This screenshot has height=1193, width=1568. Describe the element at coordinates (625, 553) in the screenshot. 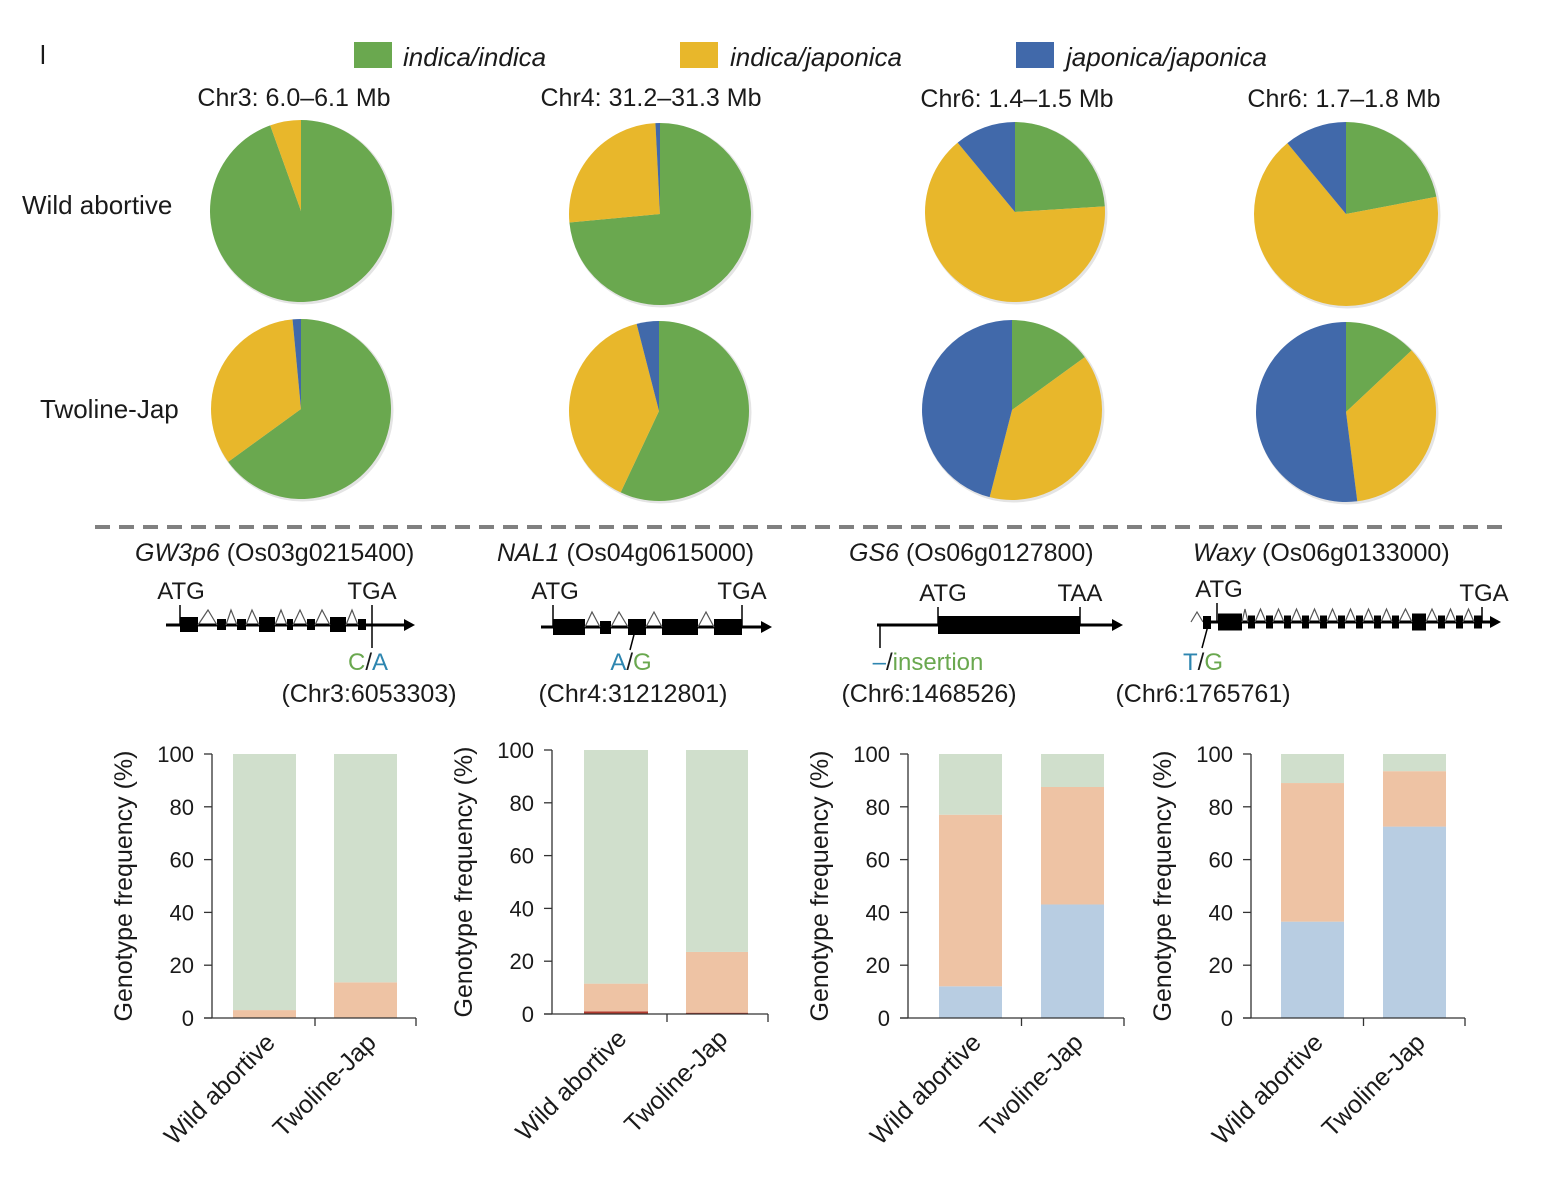

I see `gene-title-nal1: NAL1 (Os04g0615000)` at that location.